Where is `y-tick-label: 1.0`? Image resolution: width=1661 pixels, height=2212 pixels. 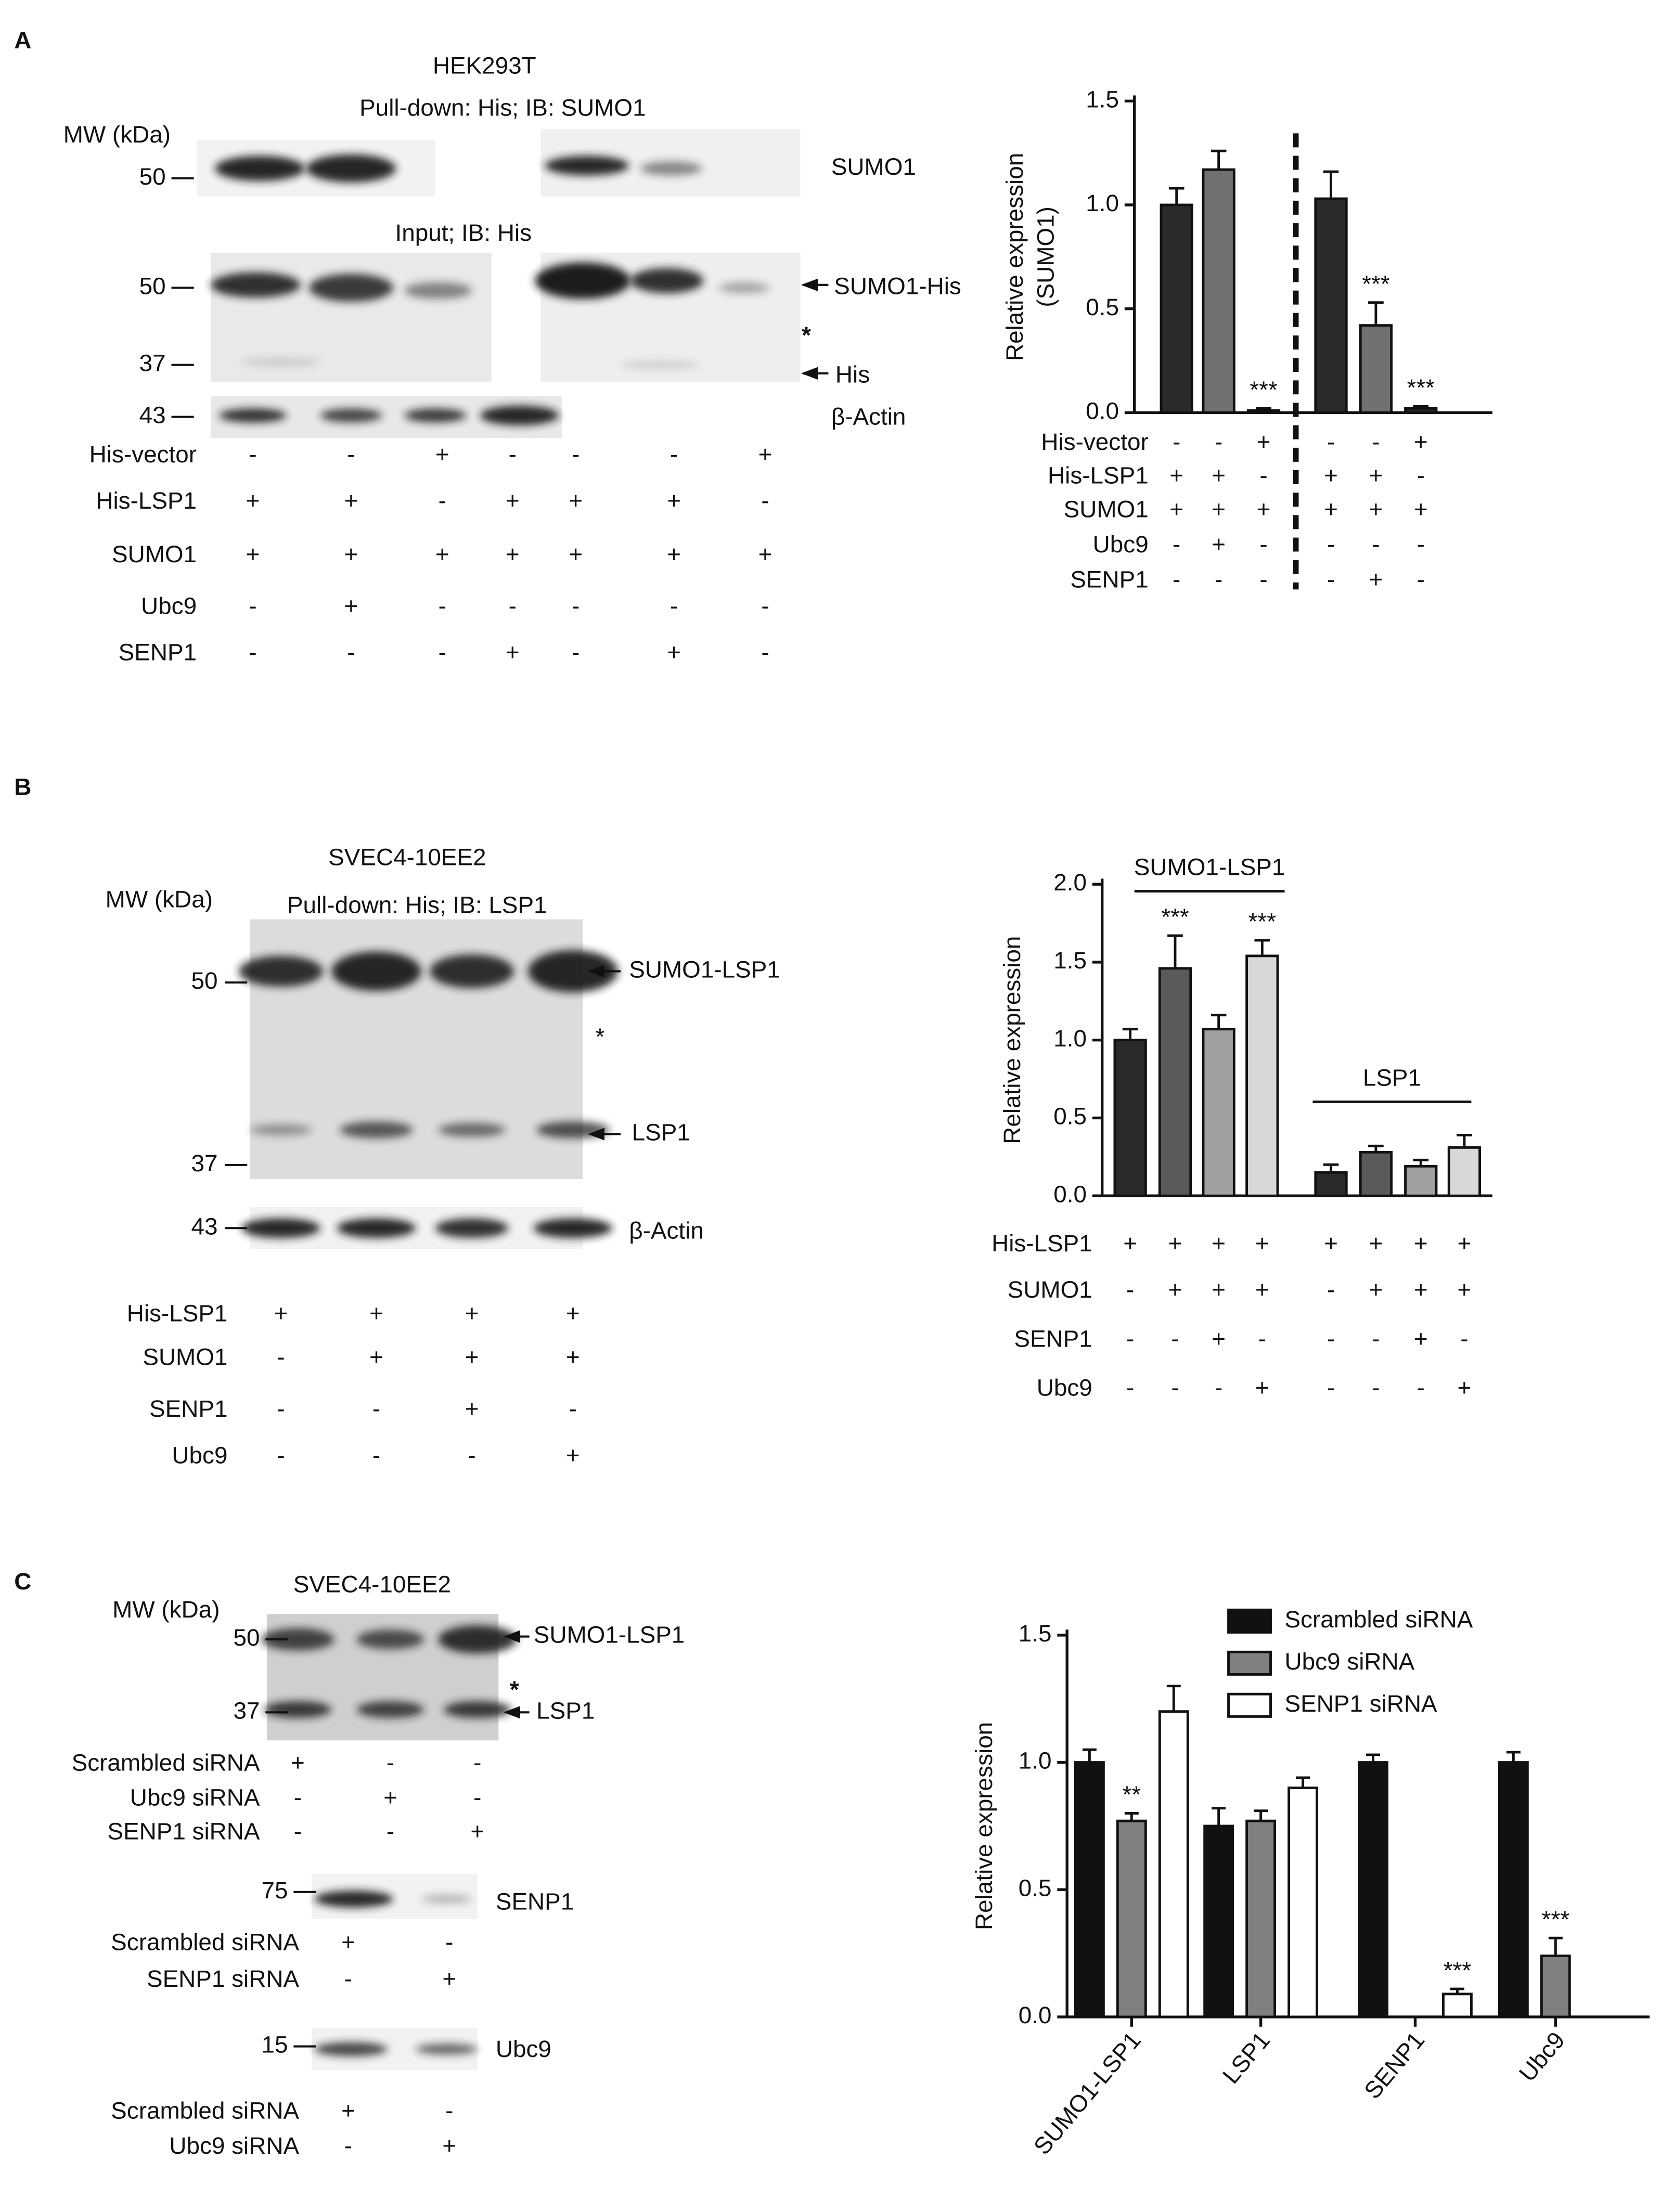 y-tick-label: 1.0 is located at coordinates (1035, 1760).